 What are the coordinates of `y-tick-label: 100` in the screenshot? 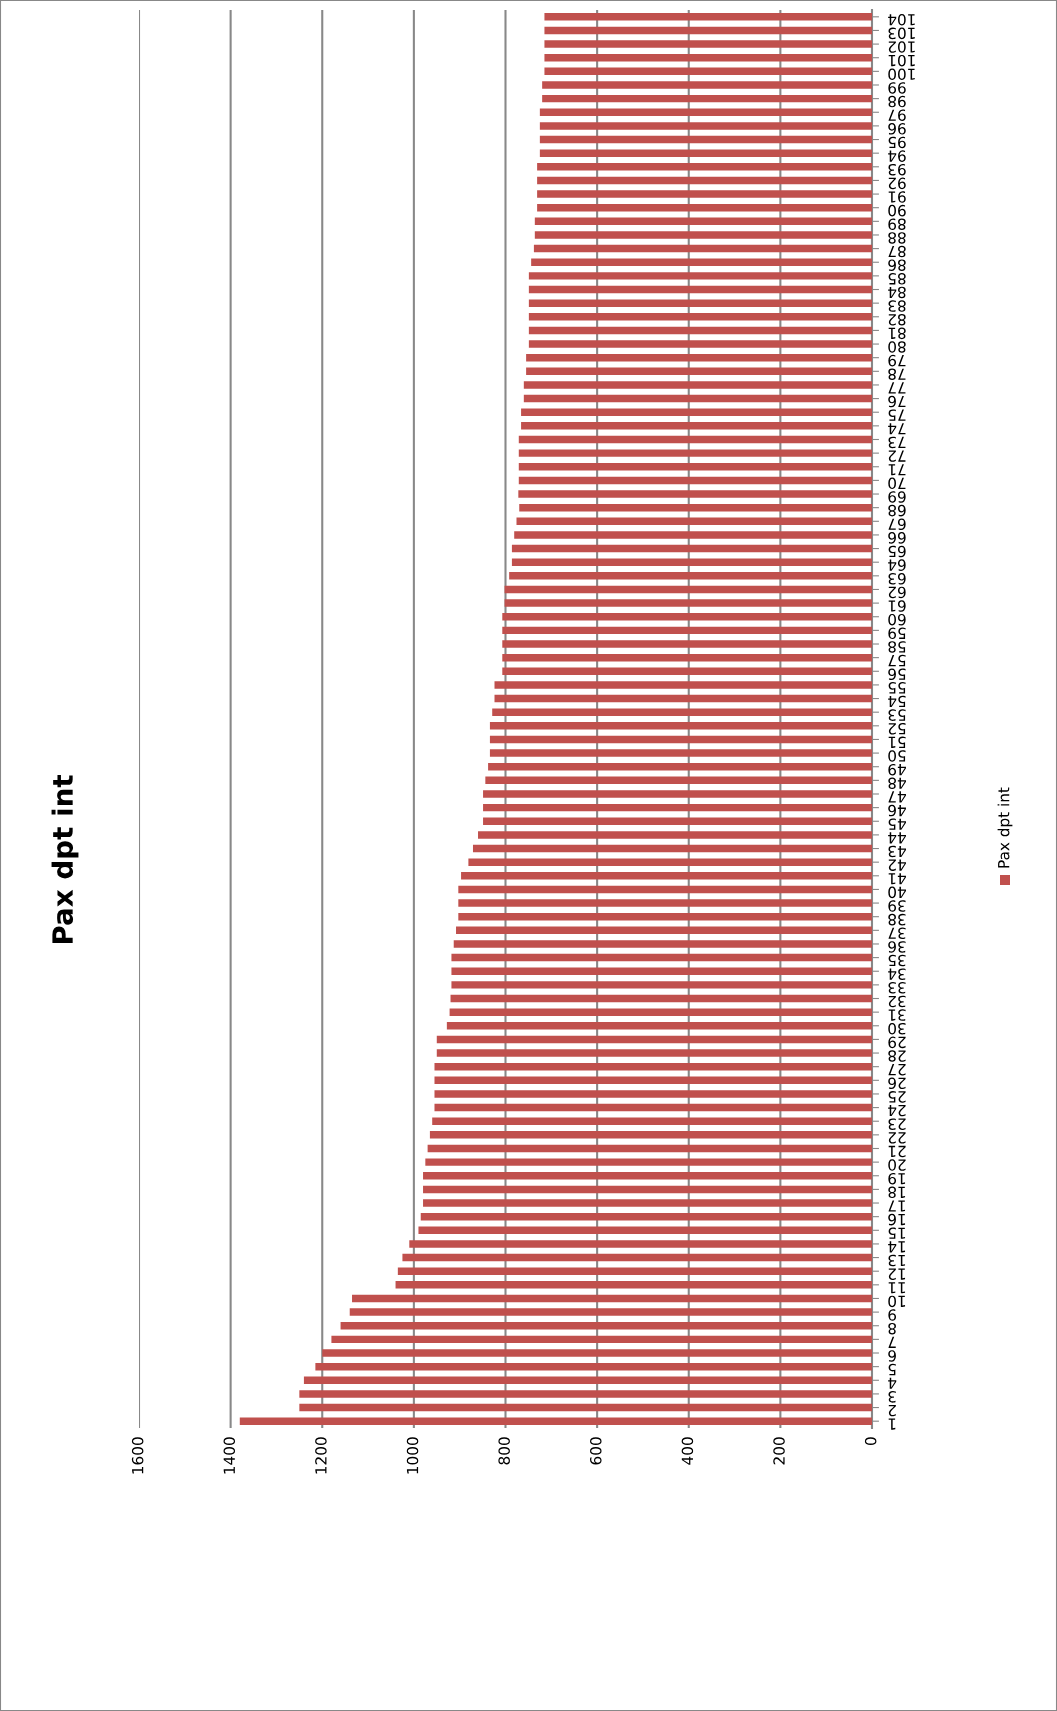 It's located at (901, 74).